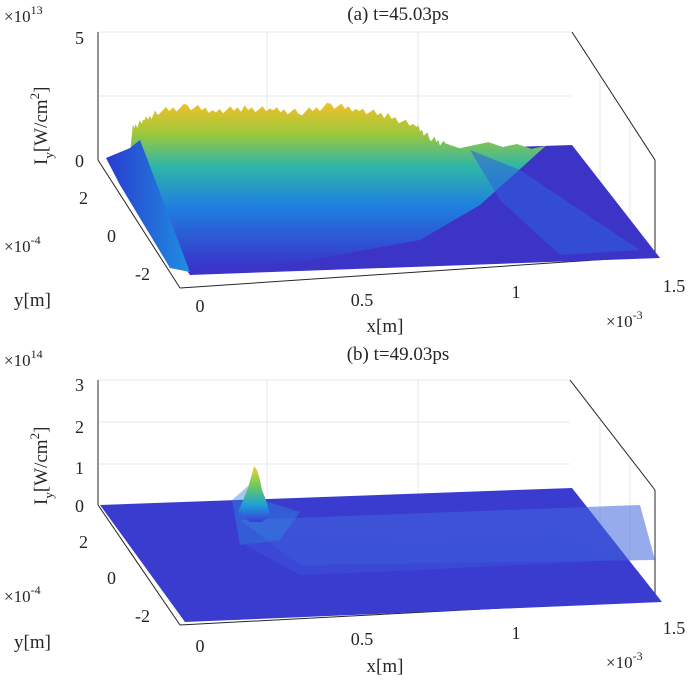 The image size is (700, 688). What do you see at coordinates (362, 300) in the screenshot?
I see `panel-a-x-tick-0-5: 0.5` at bounding box center [362, 300].